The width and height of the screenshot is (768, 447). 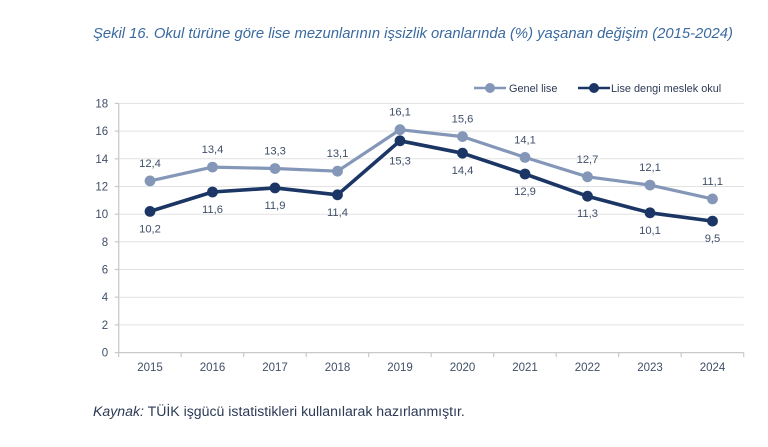 I want to click on svg-text: 2016, so click(x=213, y=368).